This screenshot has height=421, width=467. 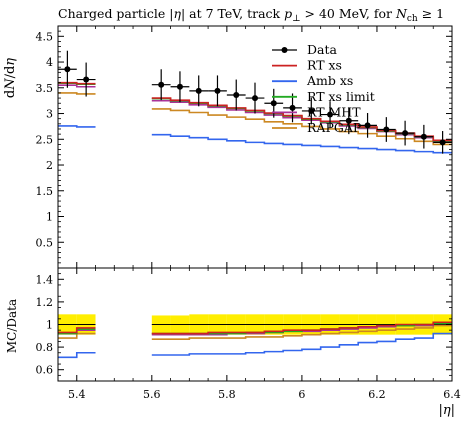 I want to click on x-tick-label: 5.8, so click(x=227, y=394).